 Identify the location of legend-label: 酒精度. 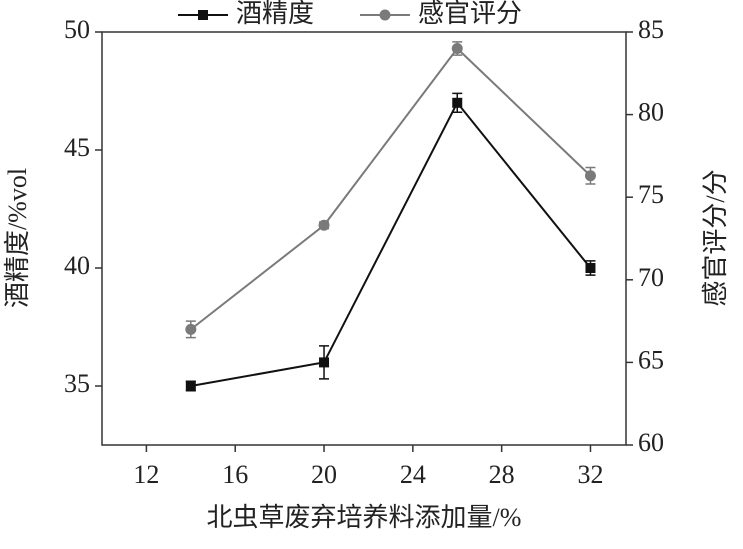
(275, 14).